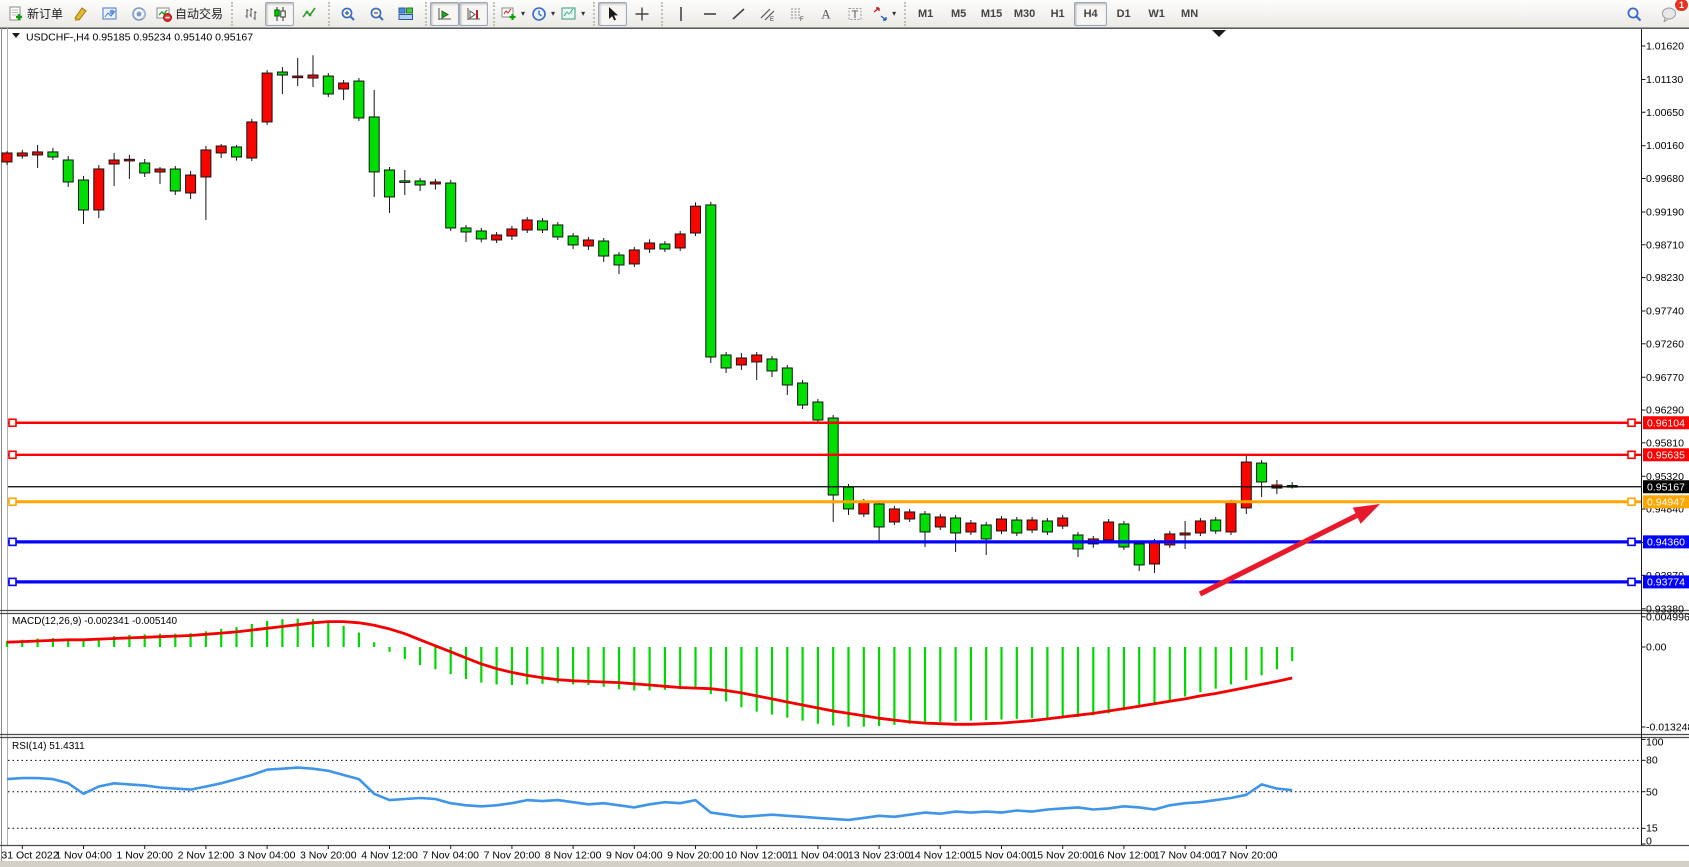 The width and height of the screenshot is (1689, 867). I want to click on vertical-line-button, so click(680, 14).